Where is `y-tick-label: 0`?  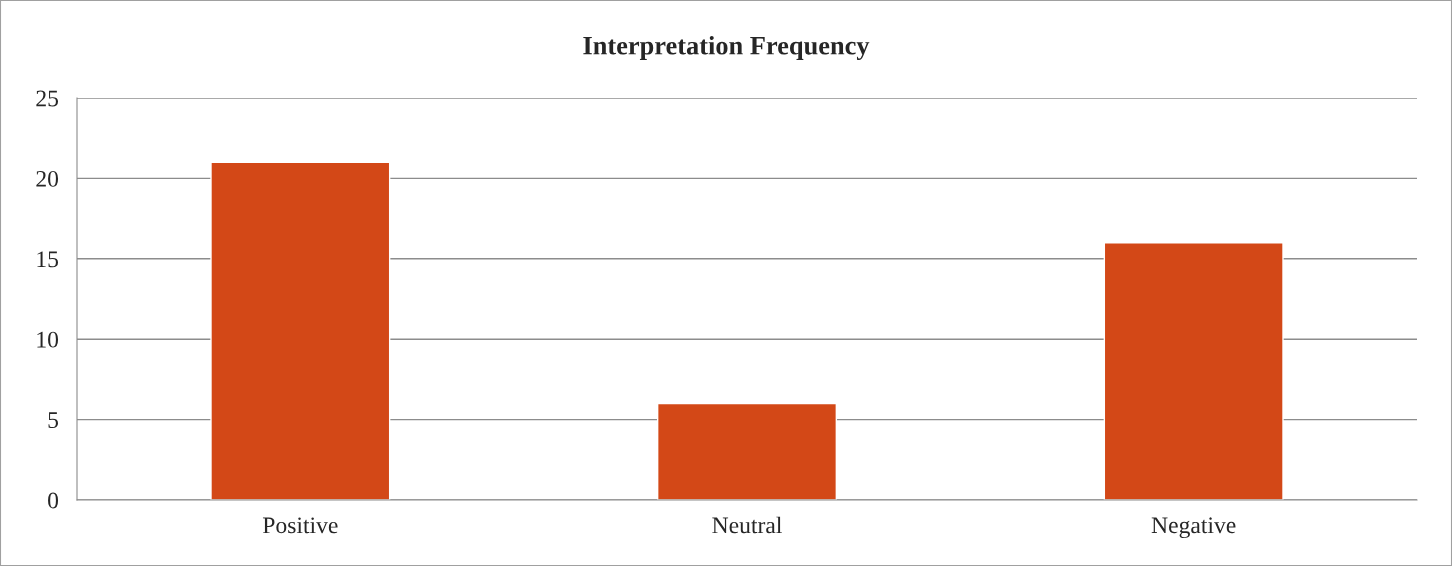 y-tick-label: 0 is located at coordinates (53, 500).